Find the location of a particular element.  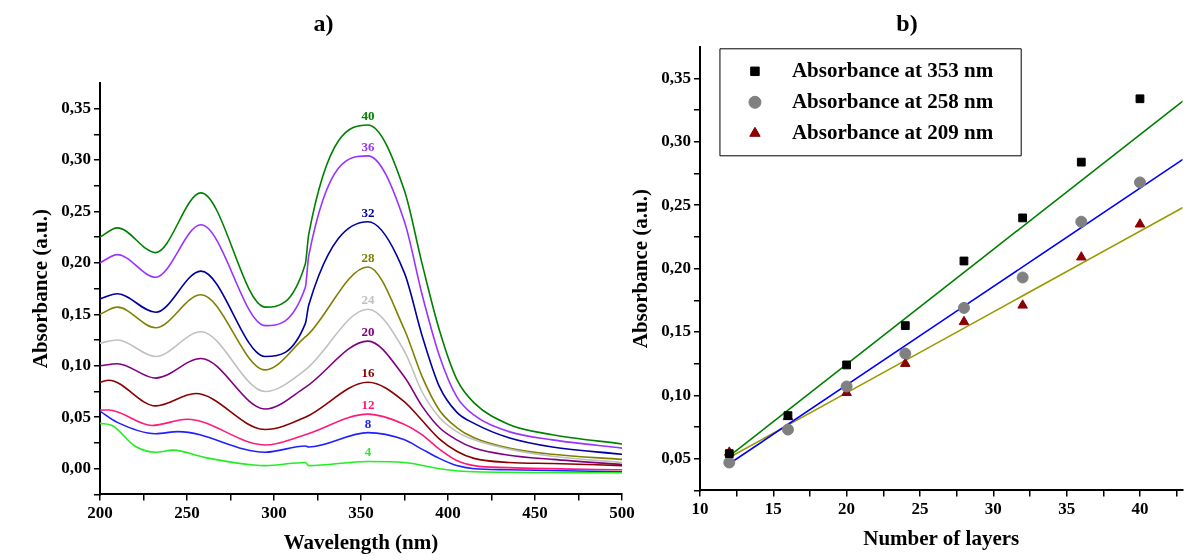

x-axis-title: Number of layers is located at coordinates (941, 537).